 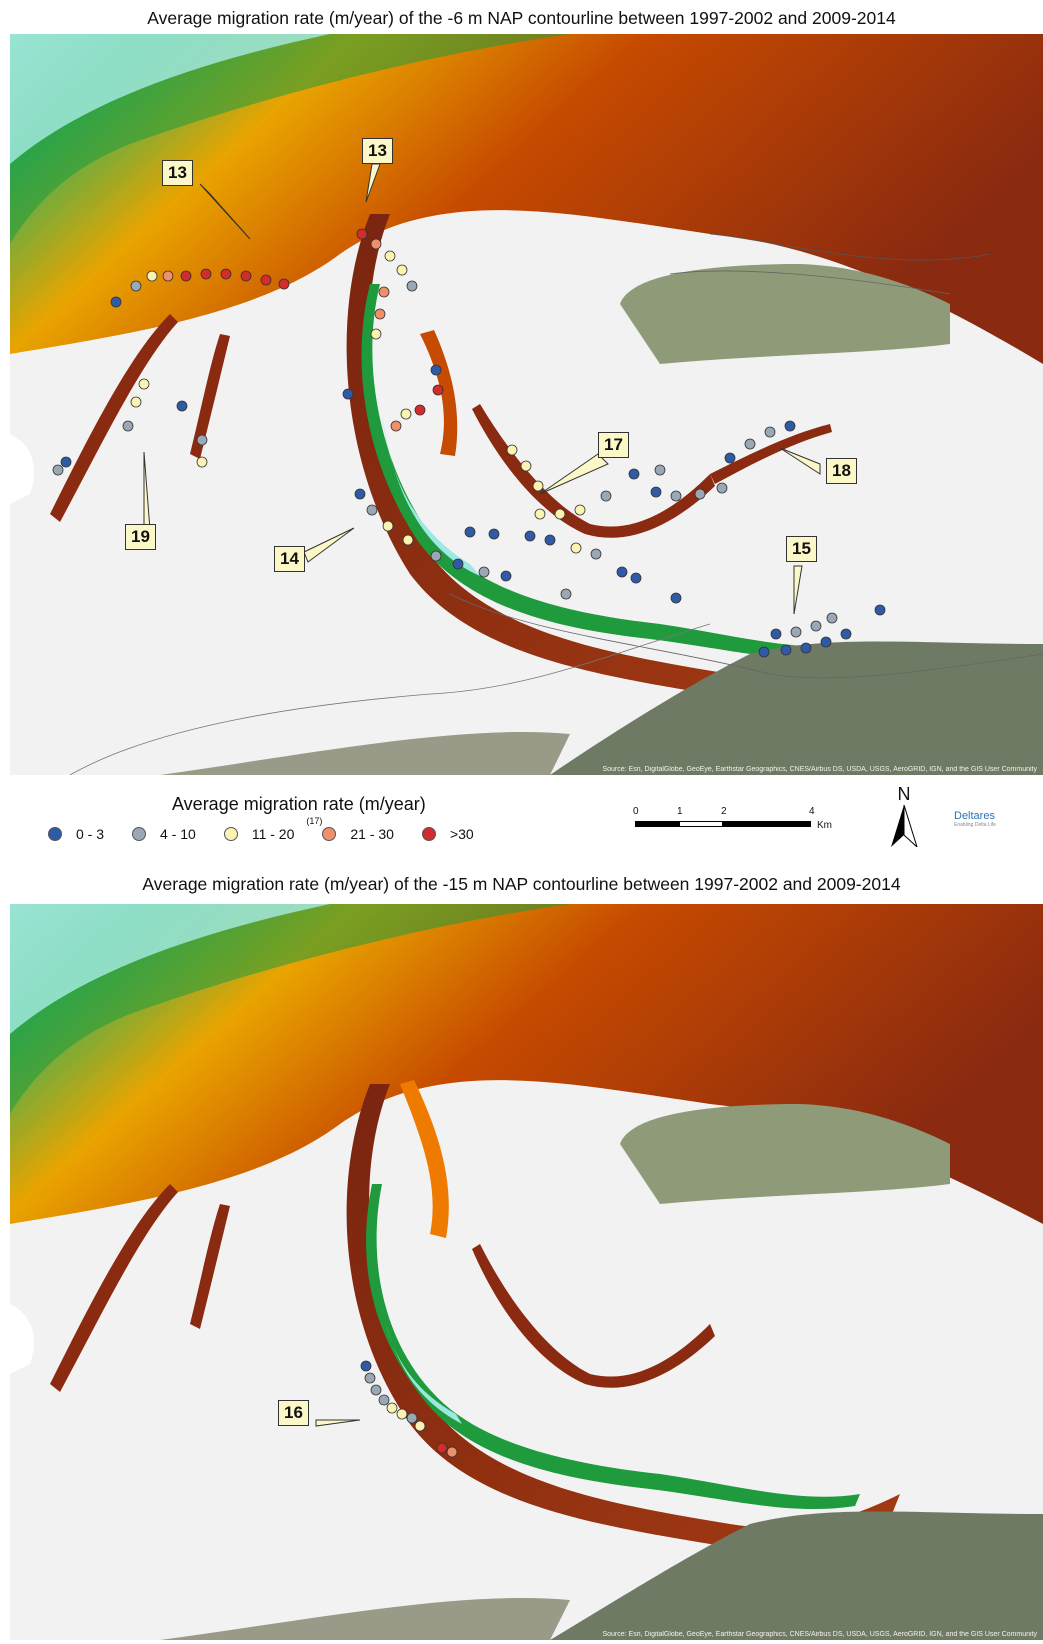 What do you see at coordinates (680, 811) in the screenshot?
I see `scale-tick-1: 1` at bounding box center [680, 811].